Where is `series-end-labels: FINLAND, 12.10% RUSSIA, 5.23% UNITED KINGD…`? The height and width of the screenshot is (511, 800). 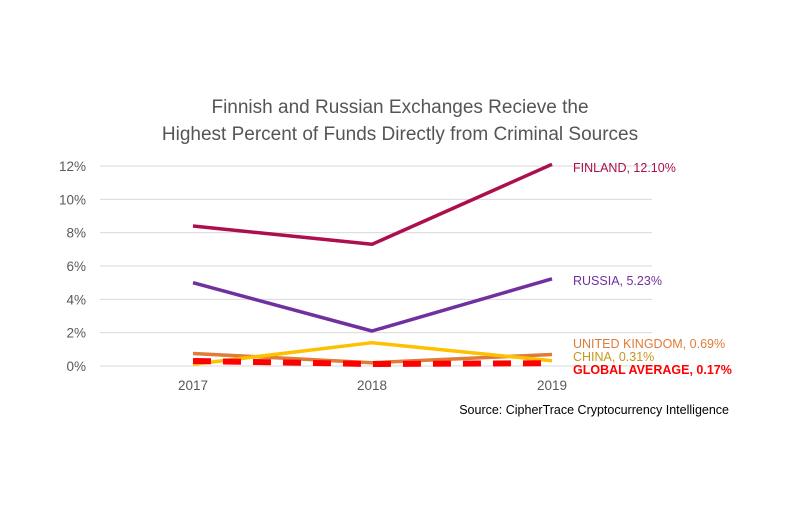 series-end-labels: FINLAND, 12.10% RUSSIA, 5.23% UNITED KINGD… is located at coordinates (652, 269).